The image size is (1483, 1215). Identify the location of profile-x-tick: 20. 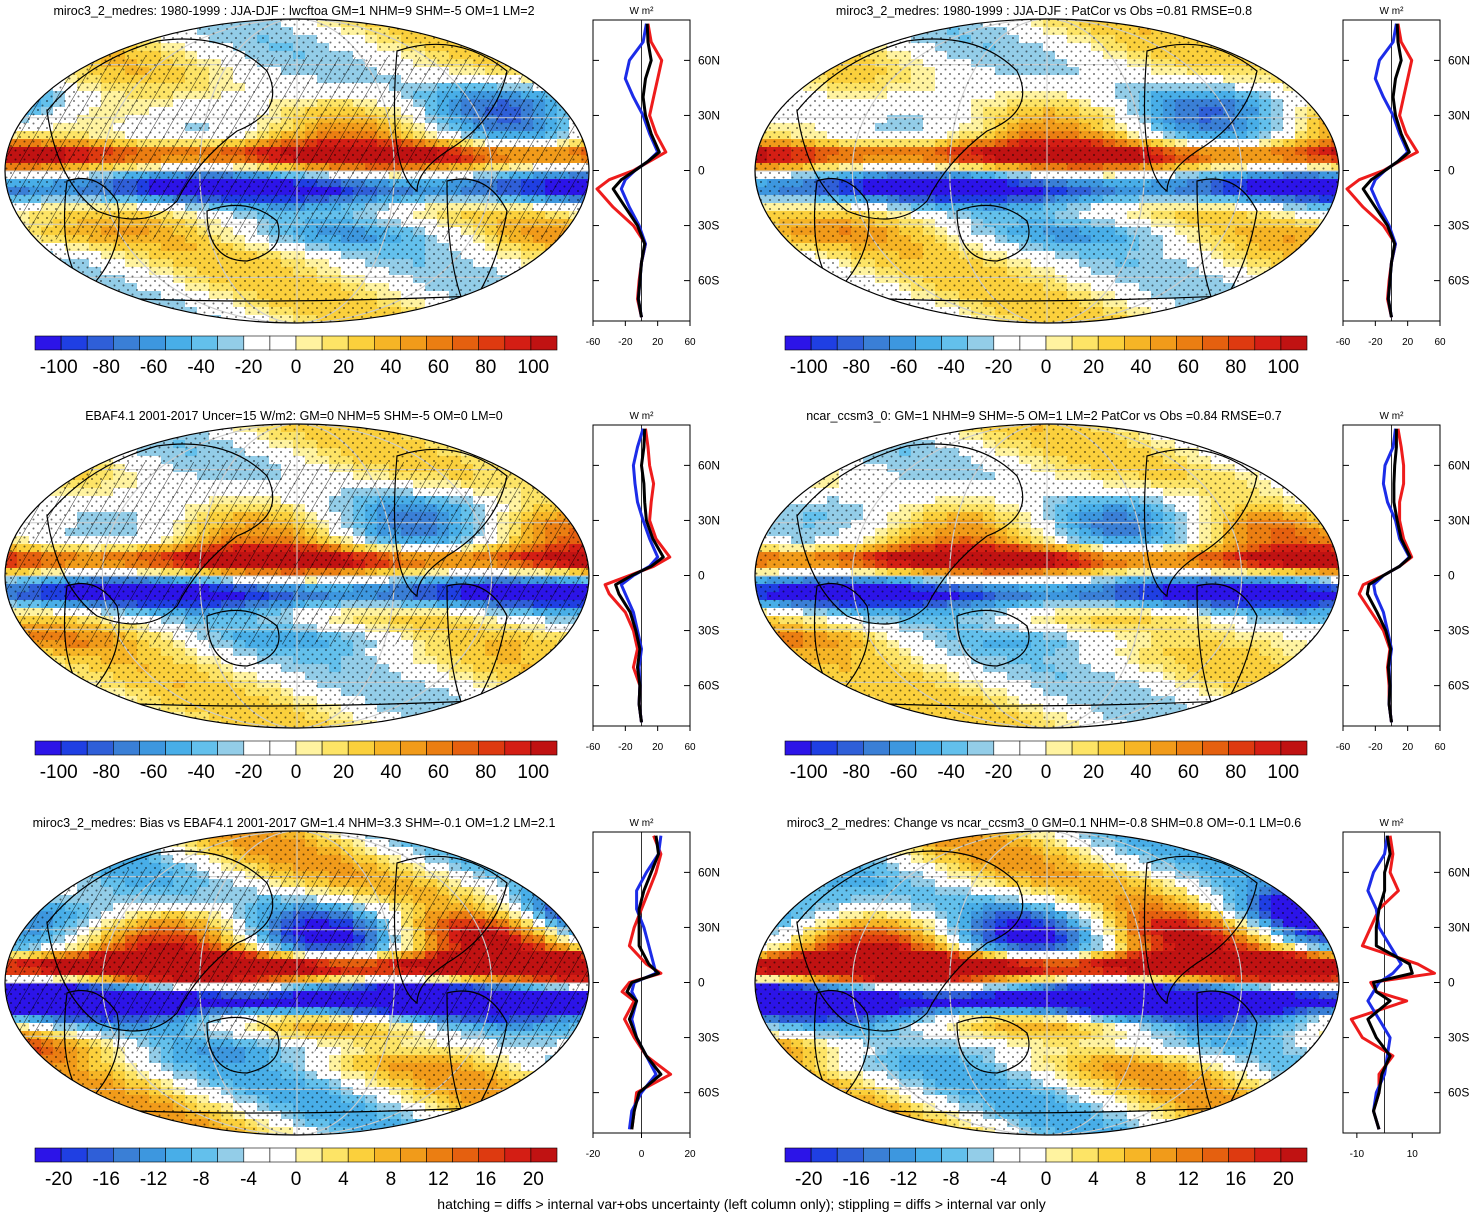
(658, 342).